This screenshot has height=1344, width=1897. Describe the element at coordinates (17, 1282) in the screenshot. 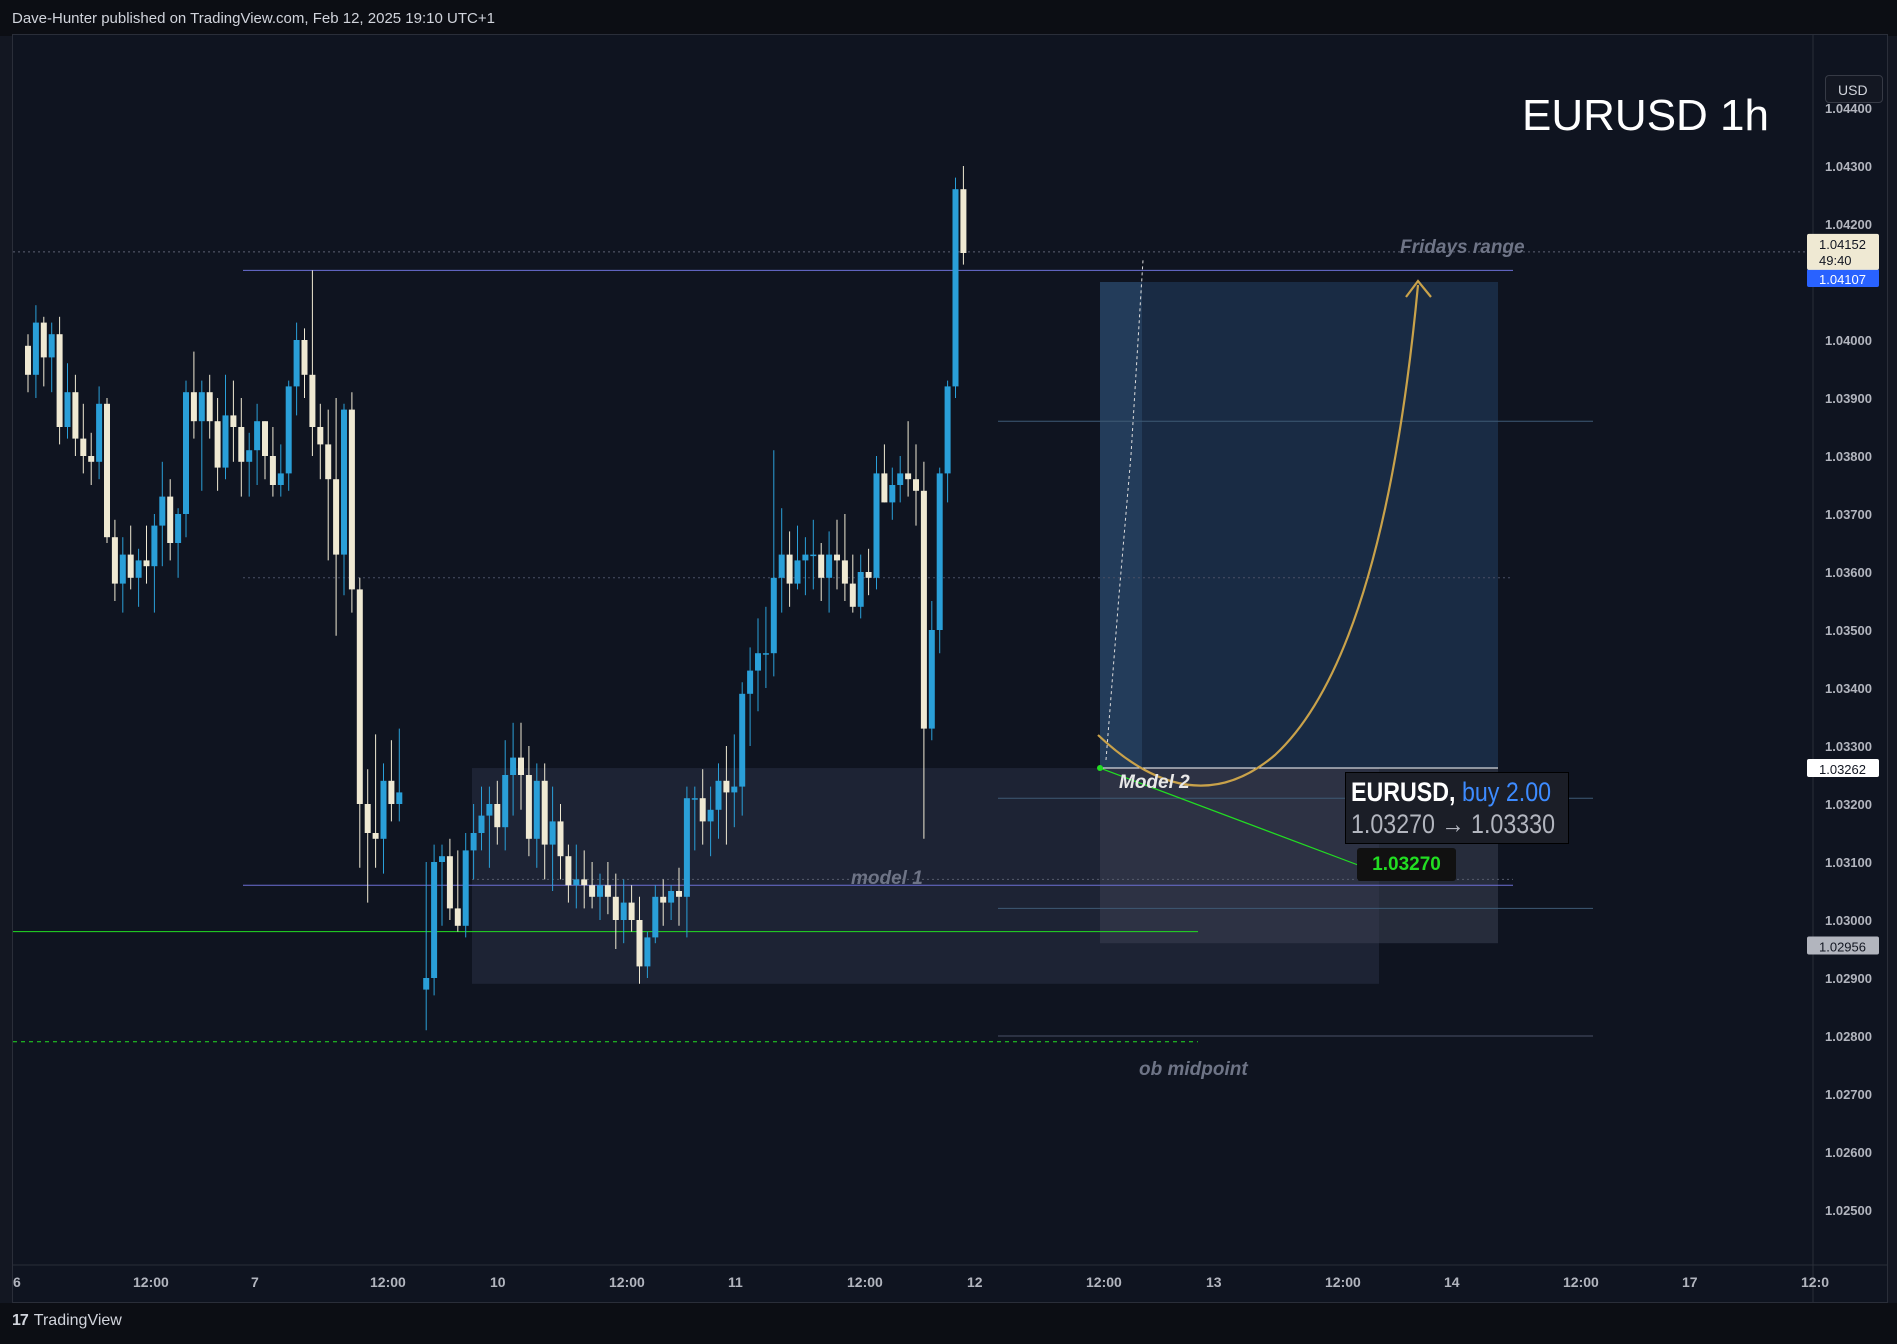

I see `x-tick-label: 6` at that location.